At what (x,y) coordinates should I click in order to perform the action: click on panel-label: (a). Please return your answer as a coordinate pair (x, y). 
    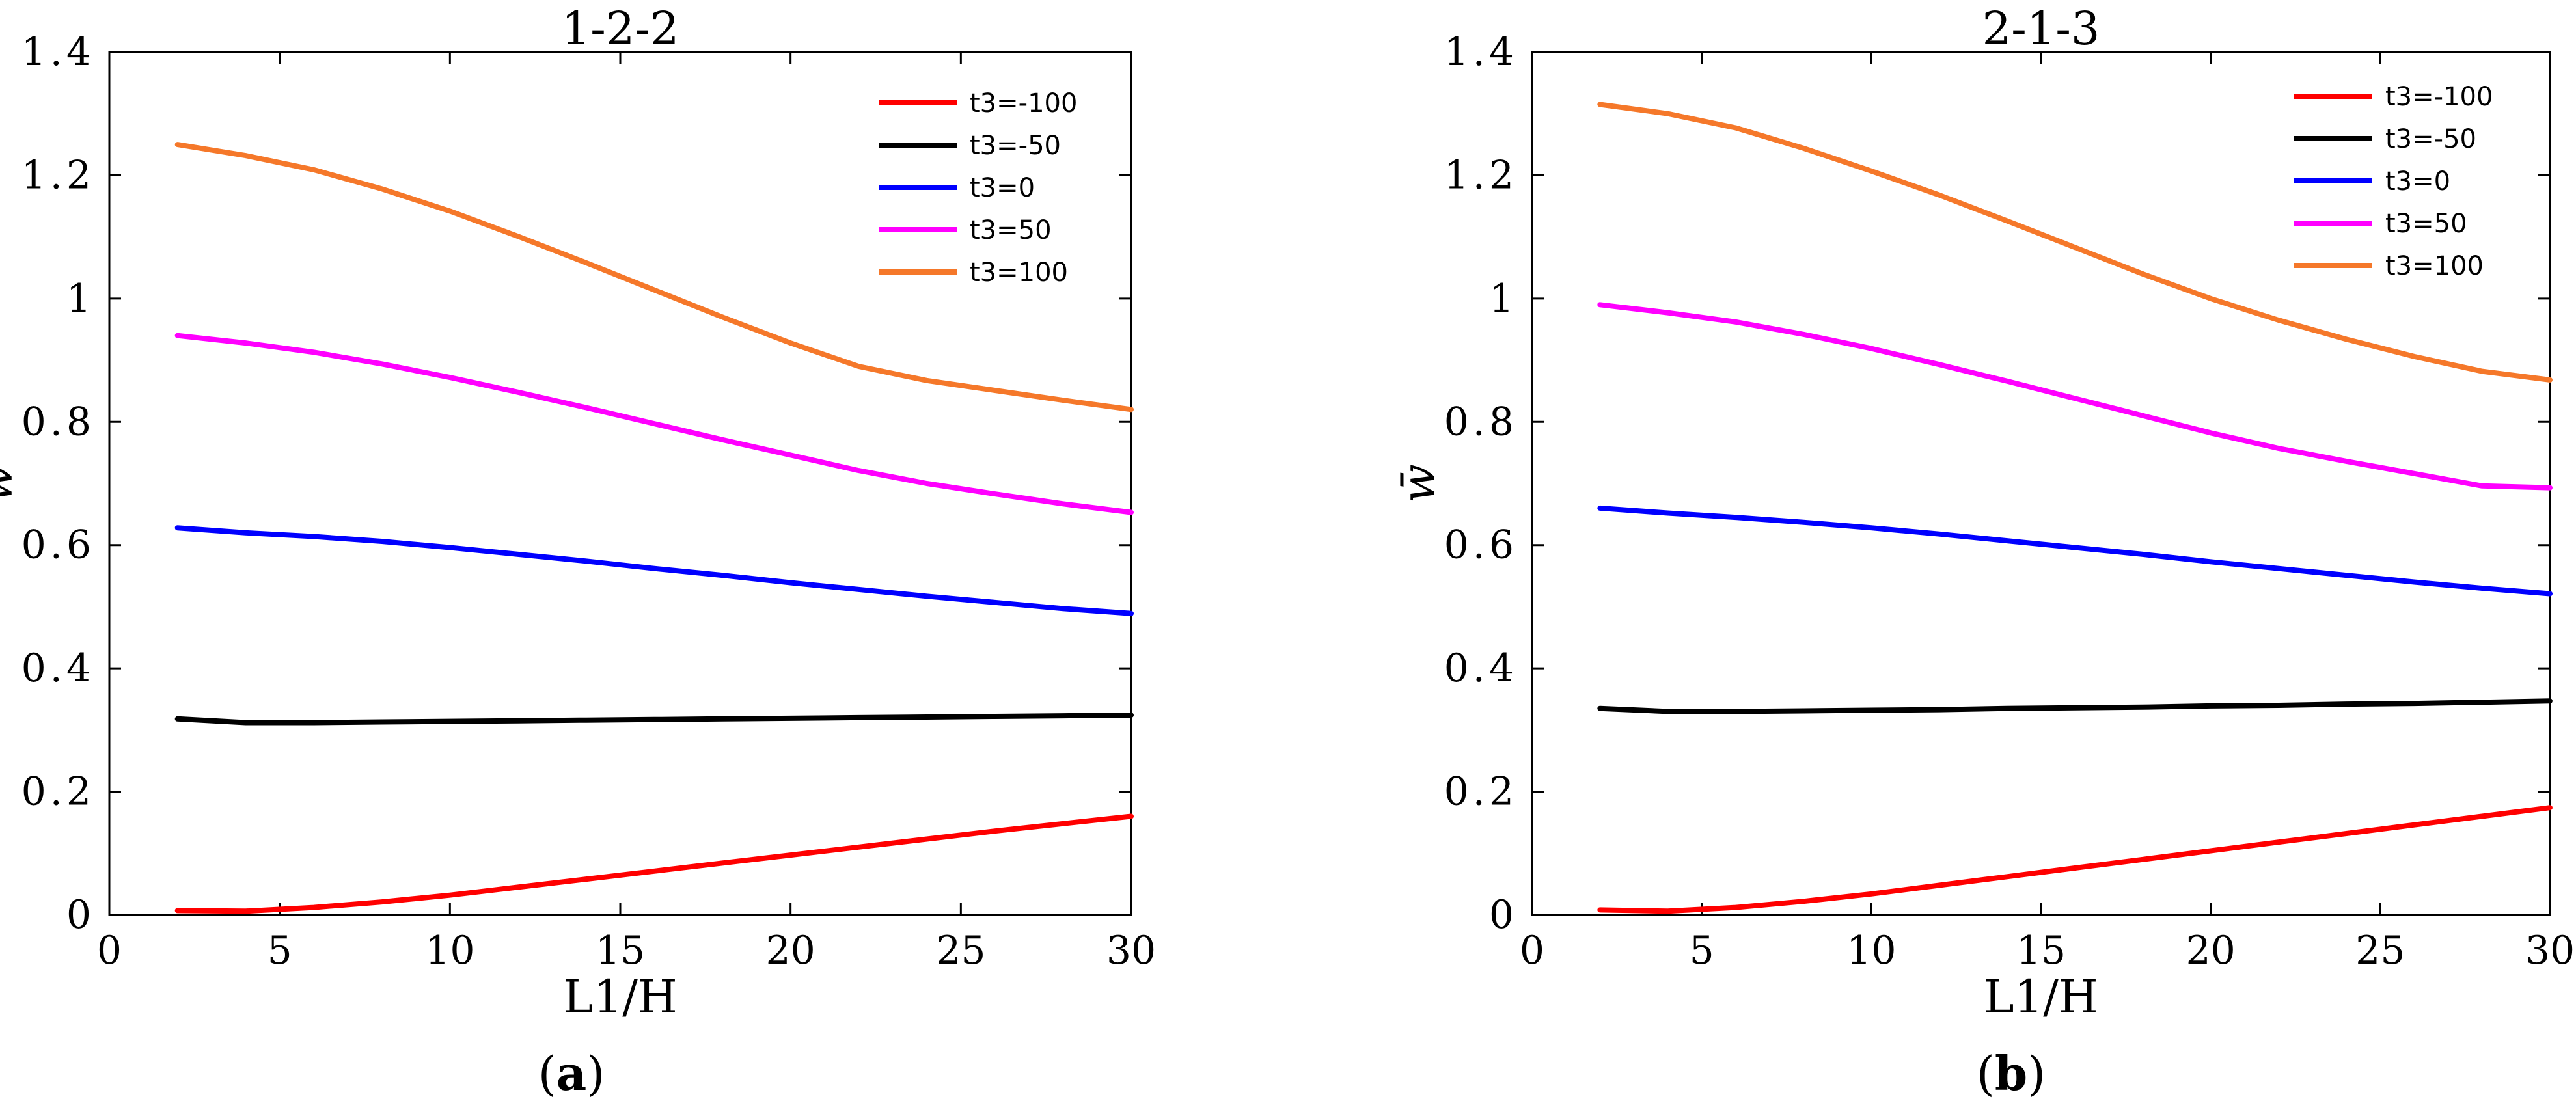
    Looking at the image, I should click on (571, 1073).